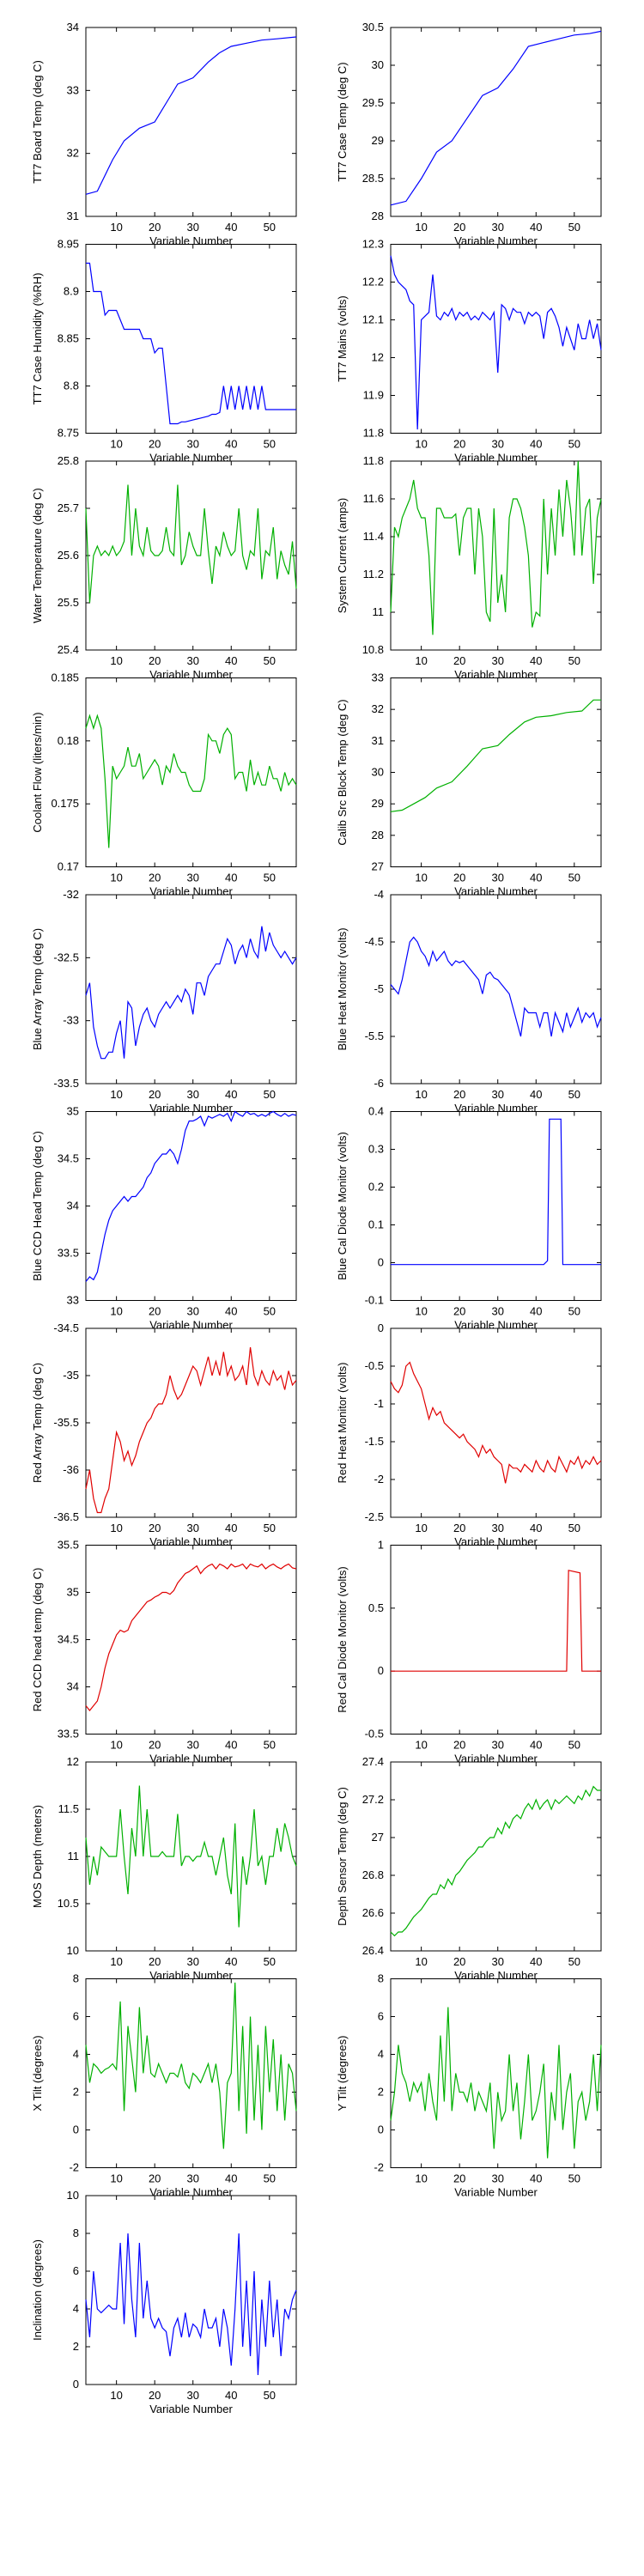 The height and width of the screenshot is (2576, 644). I want to click on y-tick-label: 30, so click(378, 64).